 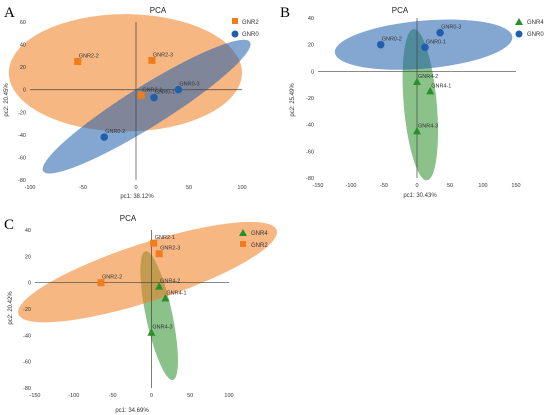 I want to click on x-tick-label: 50, so click(x=189, y=188).